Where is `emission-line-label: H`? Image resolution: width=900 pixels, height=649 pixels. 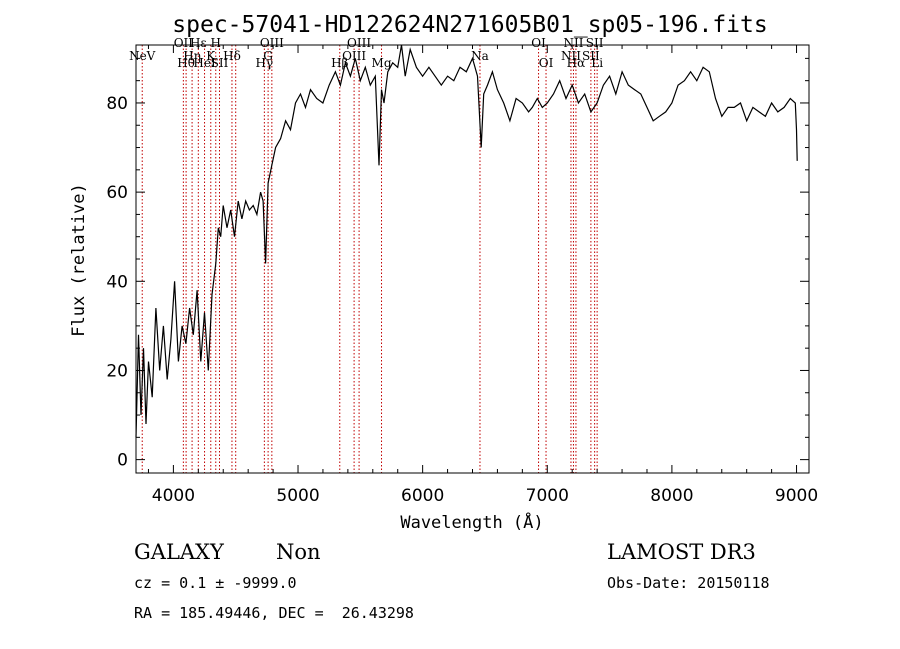 emission-line-label: H is located at coordinates (216, 43).